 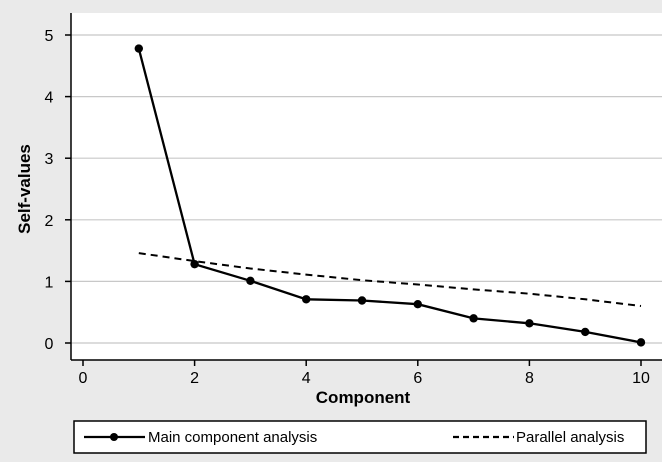 What do you see at coordinates (390, 279) in the screenshot?
I see `series-line-parallel` at bounding box center [390, 279].